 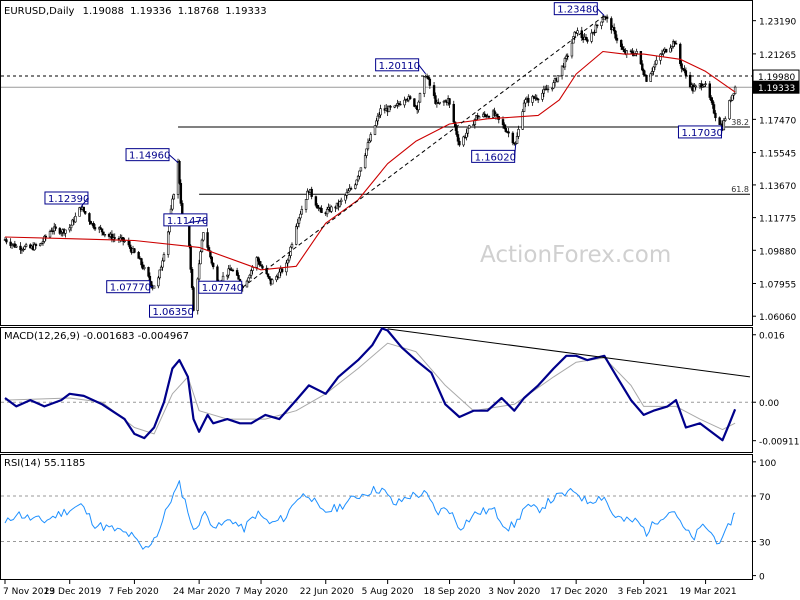 What do you see at coordinates (173, 312) in the screenshot?
I see `price-label-text: 1.06350` at bounding box center [173, 312].